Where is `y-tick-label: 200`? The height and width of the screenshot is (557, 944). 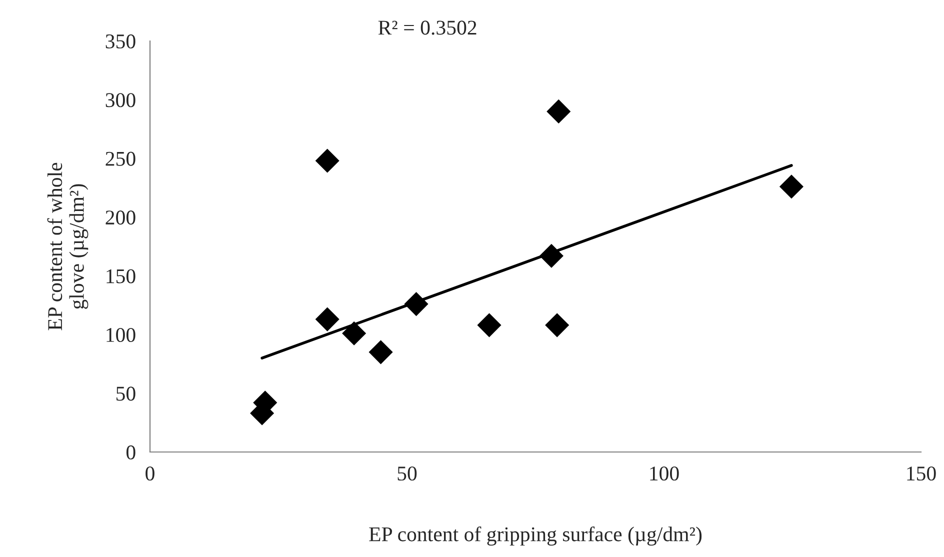
y-tick-label: 200 is located at coordinates (121, 217).